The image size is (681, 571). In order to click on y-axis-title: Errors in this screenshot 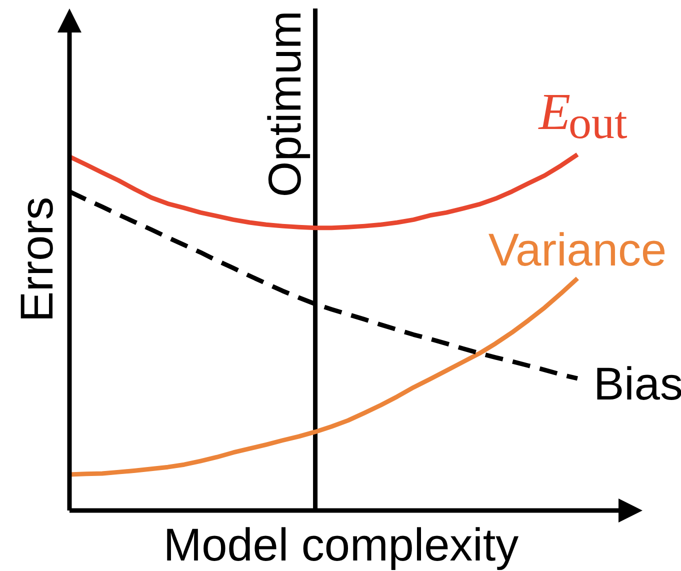, I will do `click(36, 259)`.